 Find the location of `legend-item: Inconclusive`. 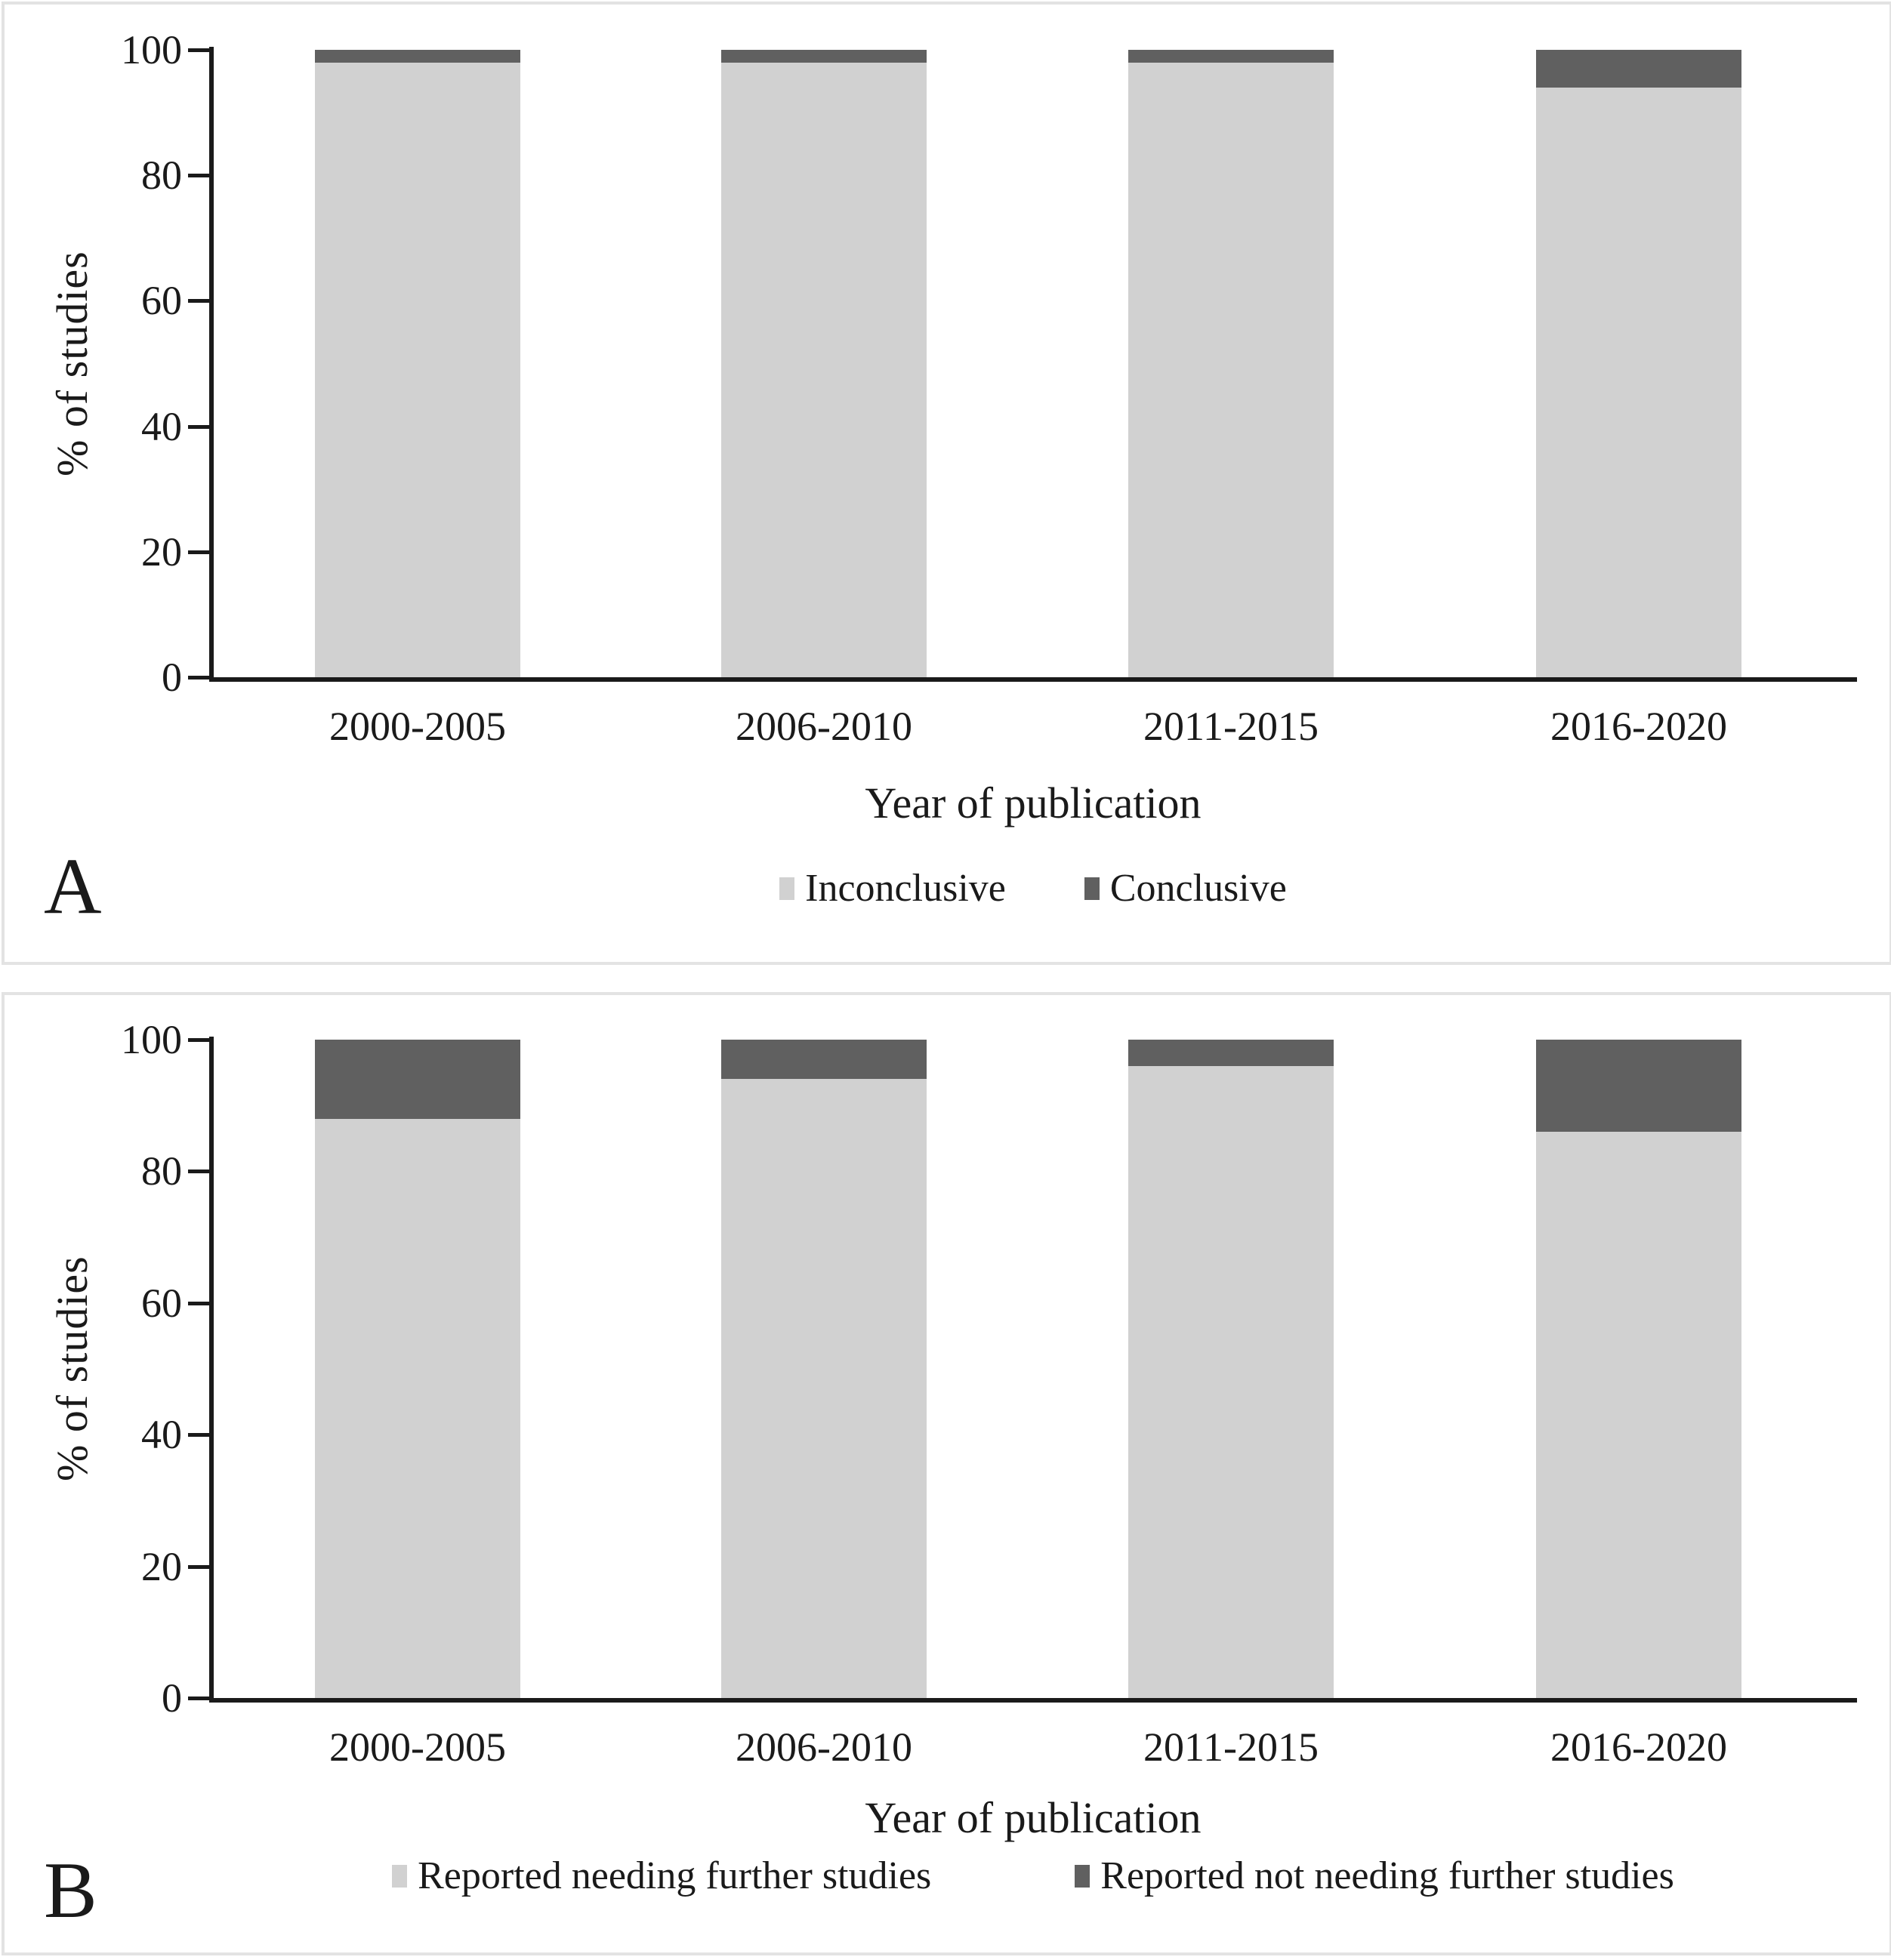

legend-item: Inconclusive is located at coordinates (892, 889).